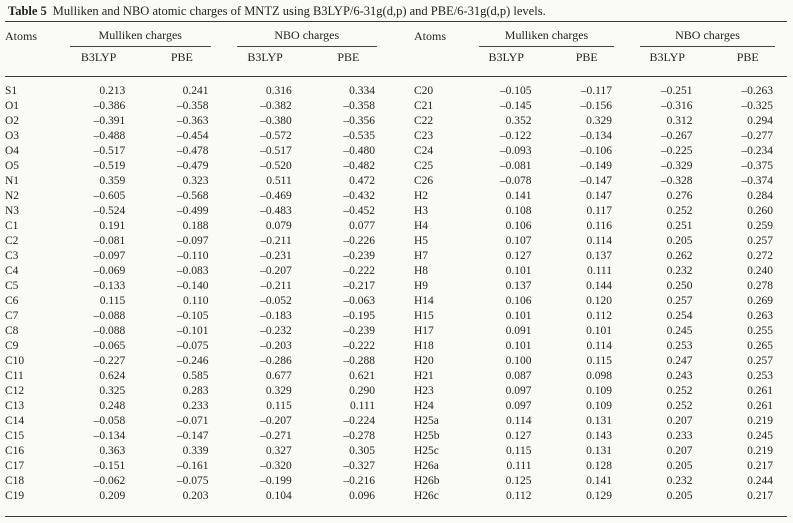 The width and height of the screenshot is (793, 523). Describe the element at coordinates (359, 211) in the screenshot. I see `charge-value: –0.452` at that location.